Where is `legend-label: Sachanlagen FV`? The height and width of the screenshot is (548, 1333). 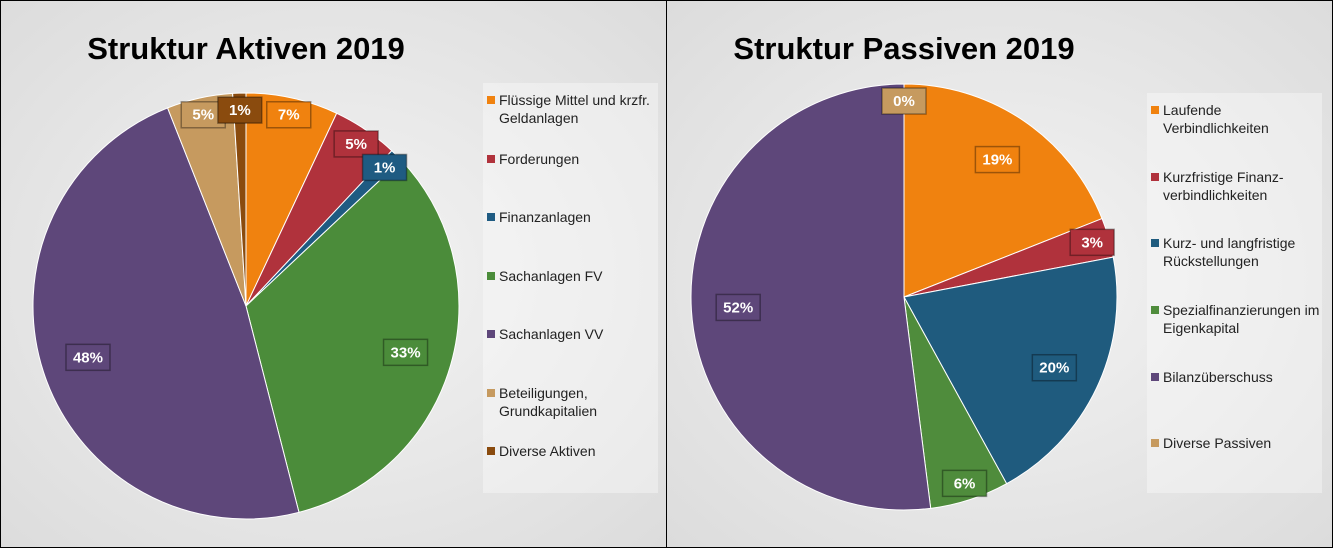 legend-label: Sachanlagen FV is located at coordinates (551, 275).